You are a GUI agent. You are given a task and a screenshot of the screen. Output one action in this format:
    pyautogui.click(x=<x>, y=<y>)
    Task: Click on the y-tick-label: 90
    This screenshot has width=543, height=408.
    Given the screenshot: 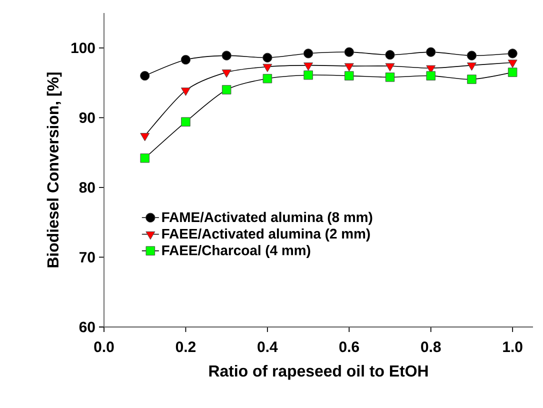 What is the action you would take?
    pyautogui.click(x=87, y=117)
    